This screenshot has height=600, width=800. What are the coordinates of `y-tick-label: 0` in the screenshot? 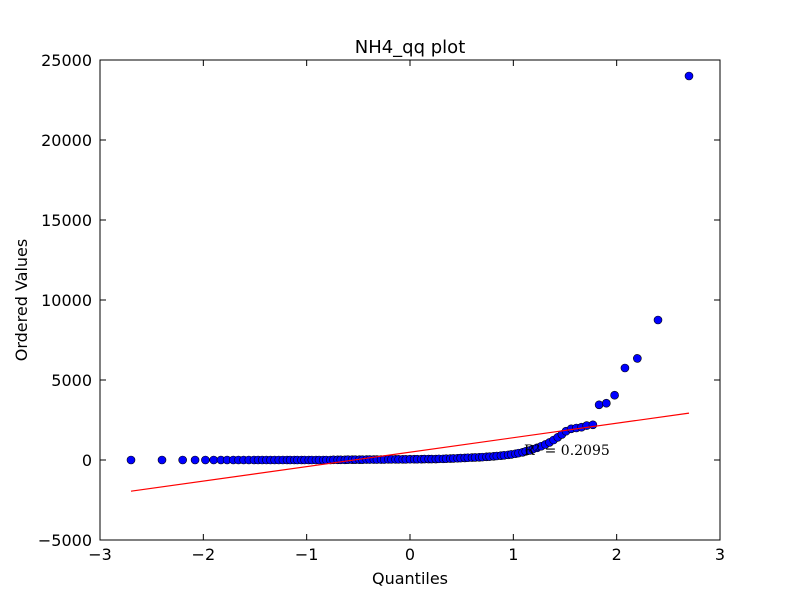 It's located at (87, 460).